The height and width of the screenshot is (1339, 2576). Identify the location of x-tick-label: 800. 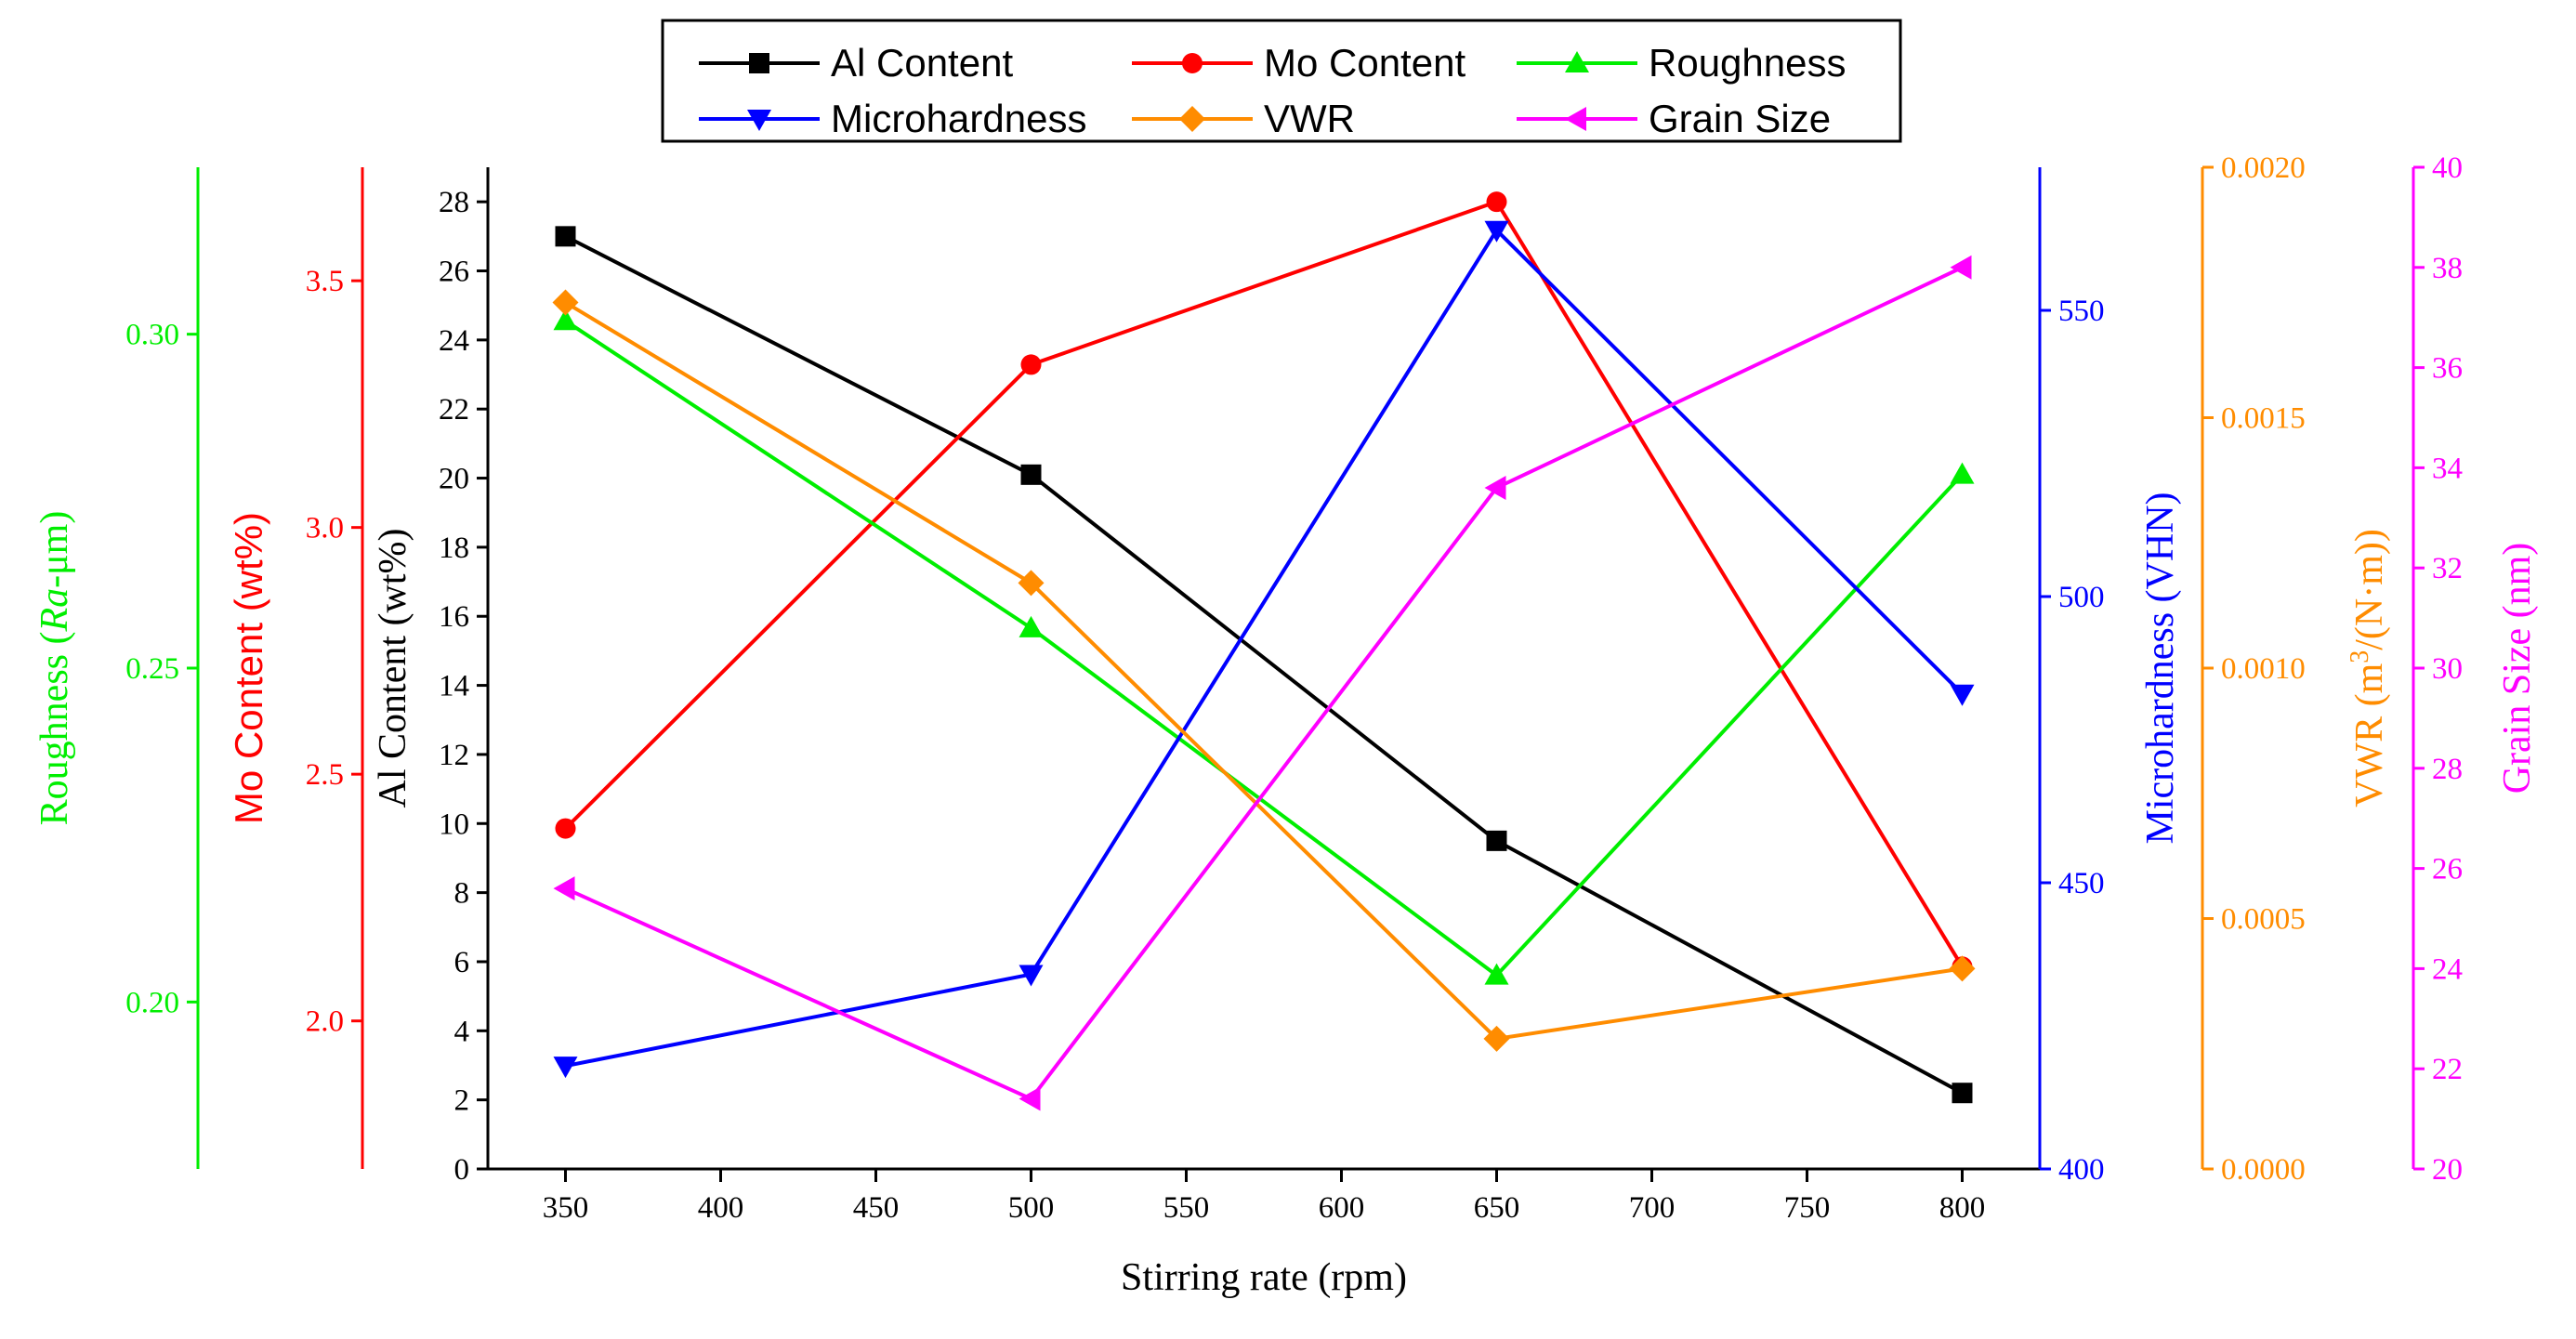
(1962, 1208).